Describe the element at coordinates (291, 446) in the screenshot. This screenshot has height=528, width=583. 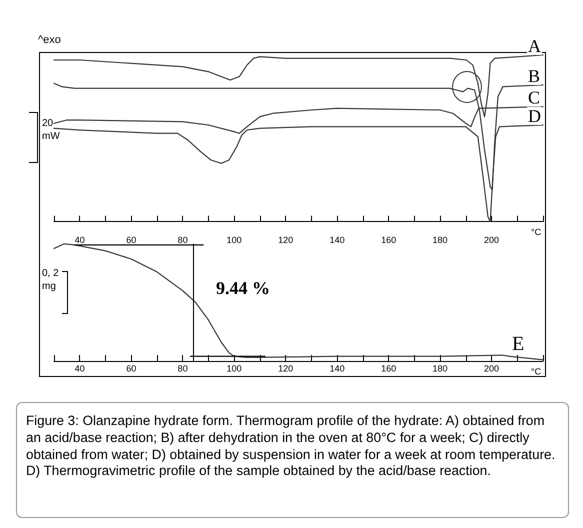
I see `caption: Figure 3: Olanzapine hydrate form. Thermogram profile of the hydrate: A) obtained from an acid/base reaction; B) after dehydration in the oven at 80°C for a week; C) directly obtained from water; D) obtained by suspension in water for a week at room temperature. D) Thermogravimetric profile of the sample obtained by the acid/base reaction.` at that location.